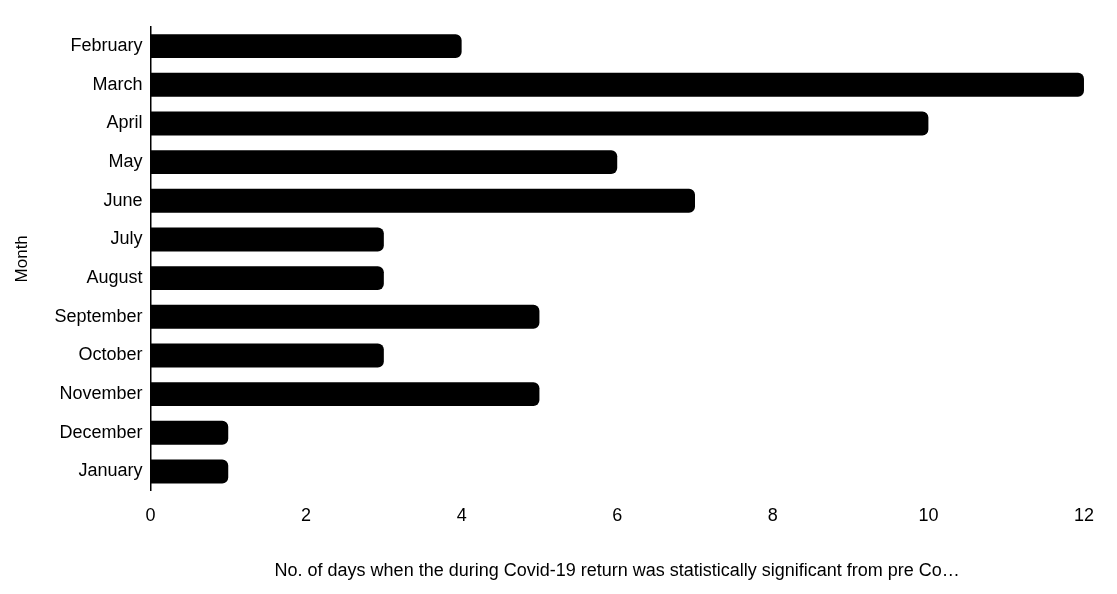 The height and width of the screenshot is (594, 1117). Describe the element at coordinates (117, 83) in the screenshot. I see `y-tick-label: March` at that location.